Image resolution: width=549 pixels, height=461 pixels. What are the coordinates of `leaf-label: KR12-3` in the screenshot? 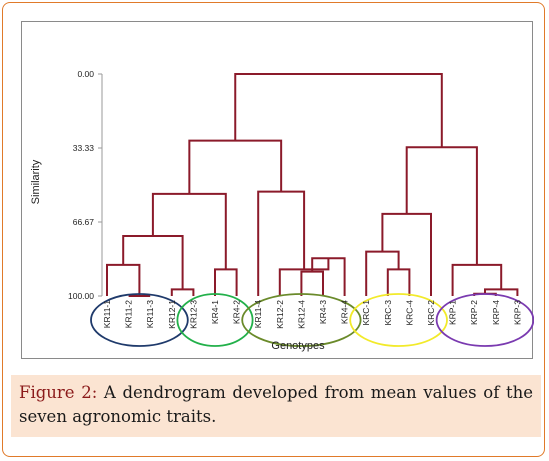 It's located at (193, 314).